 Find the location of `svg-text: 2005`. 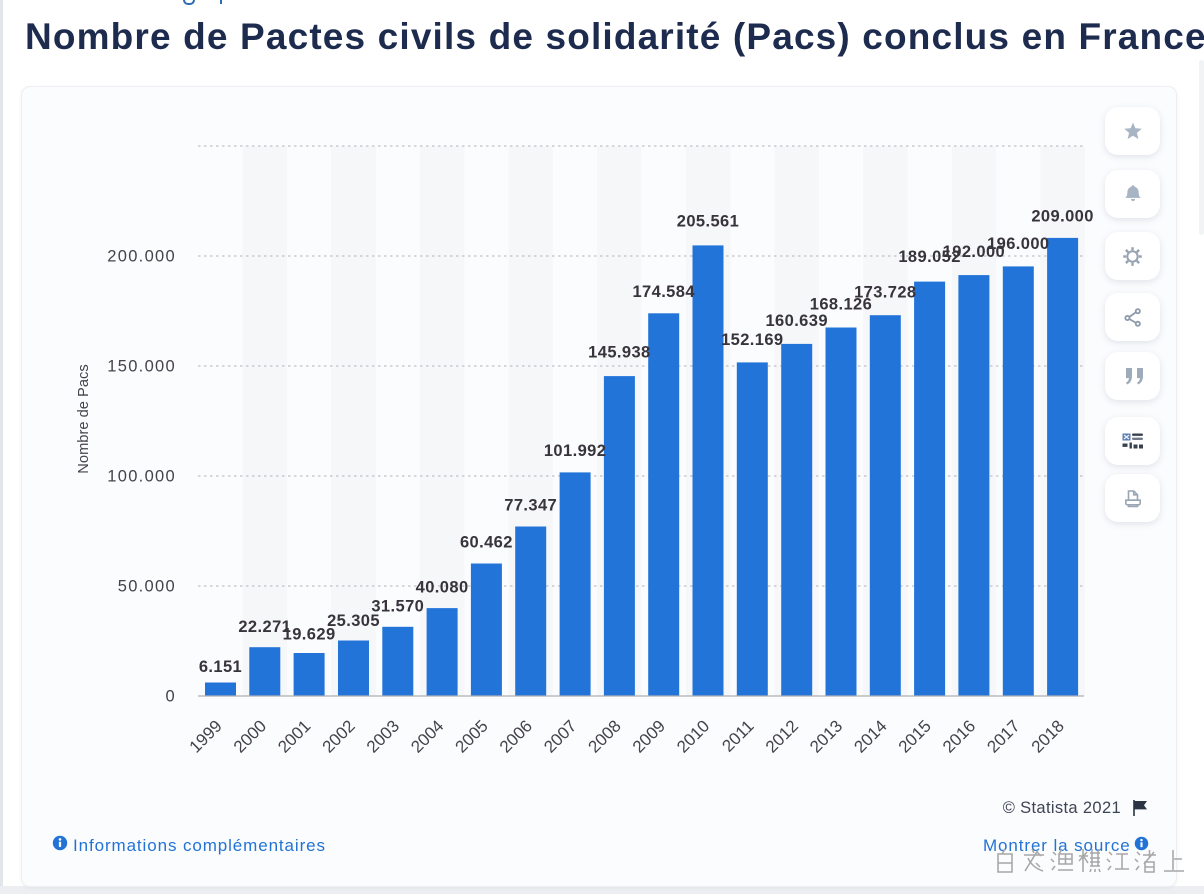

svg-text: 2005 is located at coordinates (472, 736).